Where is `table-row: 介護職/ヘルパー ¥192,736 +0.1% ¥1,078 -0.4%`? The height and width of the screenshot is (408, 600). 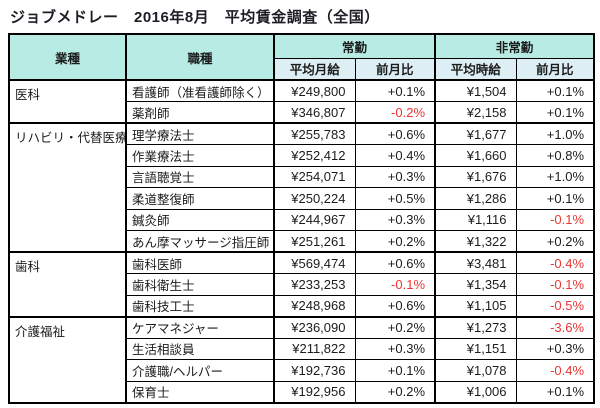
table-row: 介護職/ヘルパー ¥192,736 +0.1% ¥1,078 -0.4% is located at coordinates (302, 370).